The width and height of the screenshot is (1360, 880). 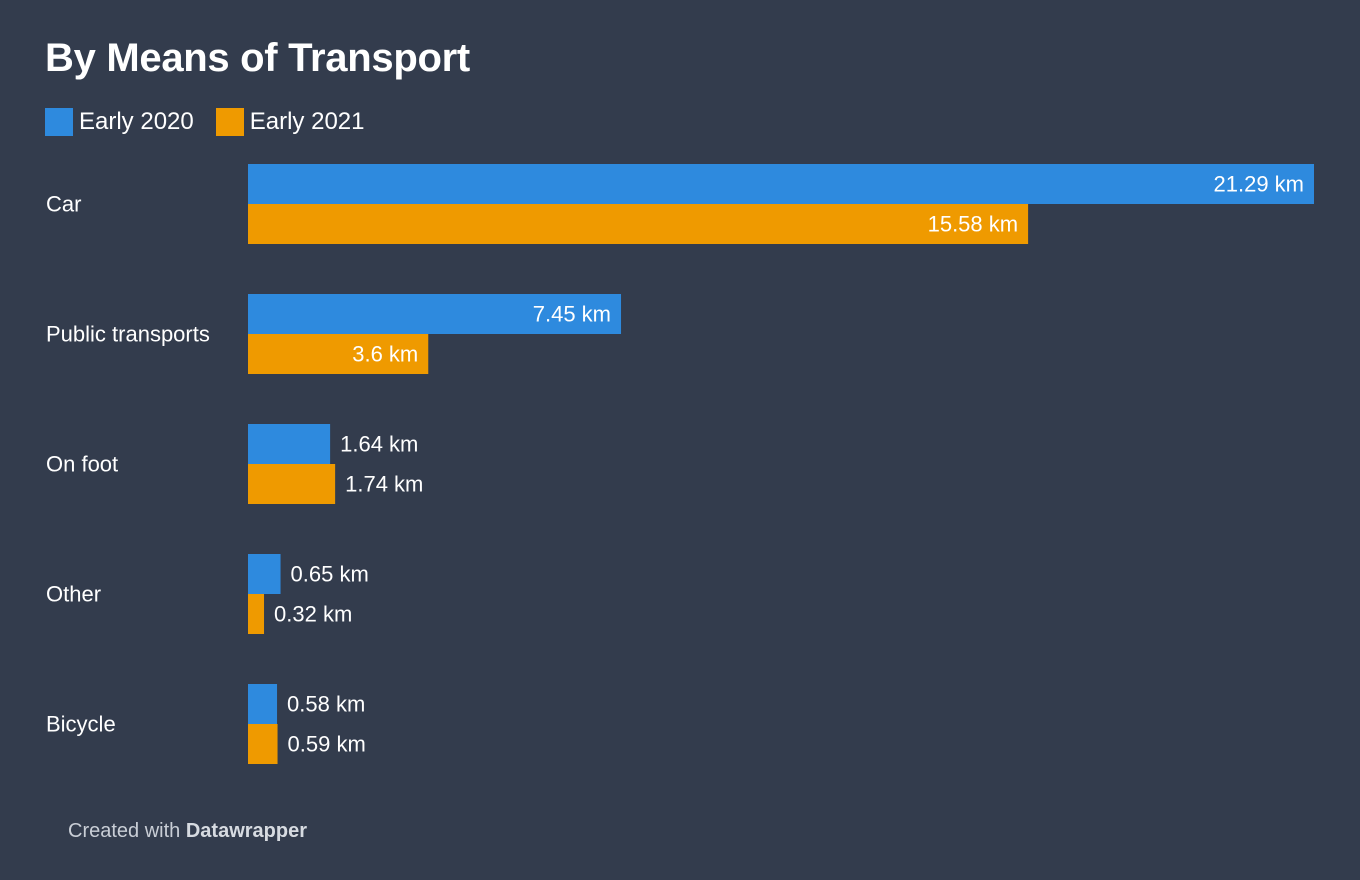 I want to click on value-label-car-early-2021: 15.58 km, so click(x=973, y=224).